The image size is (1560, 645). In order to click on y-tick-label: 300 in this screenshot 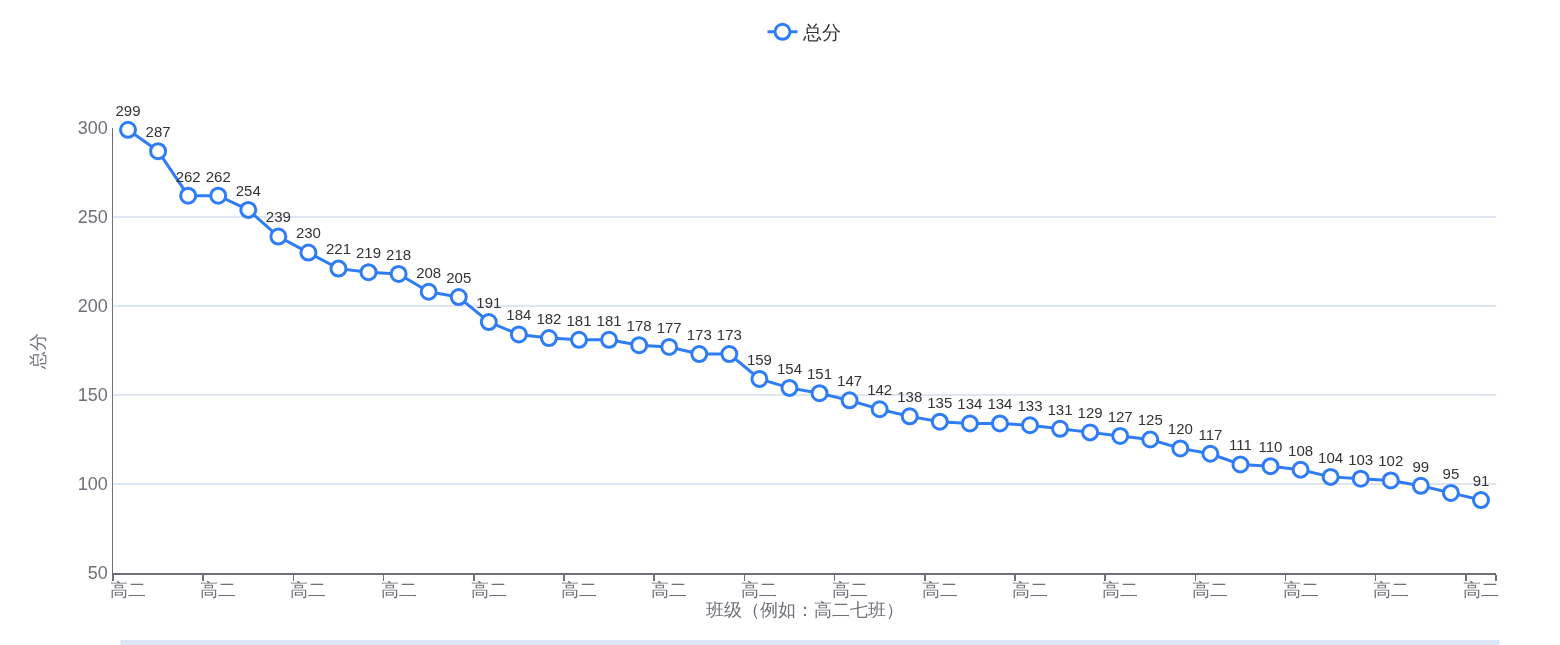, I will do `click(92, 128)`.